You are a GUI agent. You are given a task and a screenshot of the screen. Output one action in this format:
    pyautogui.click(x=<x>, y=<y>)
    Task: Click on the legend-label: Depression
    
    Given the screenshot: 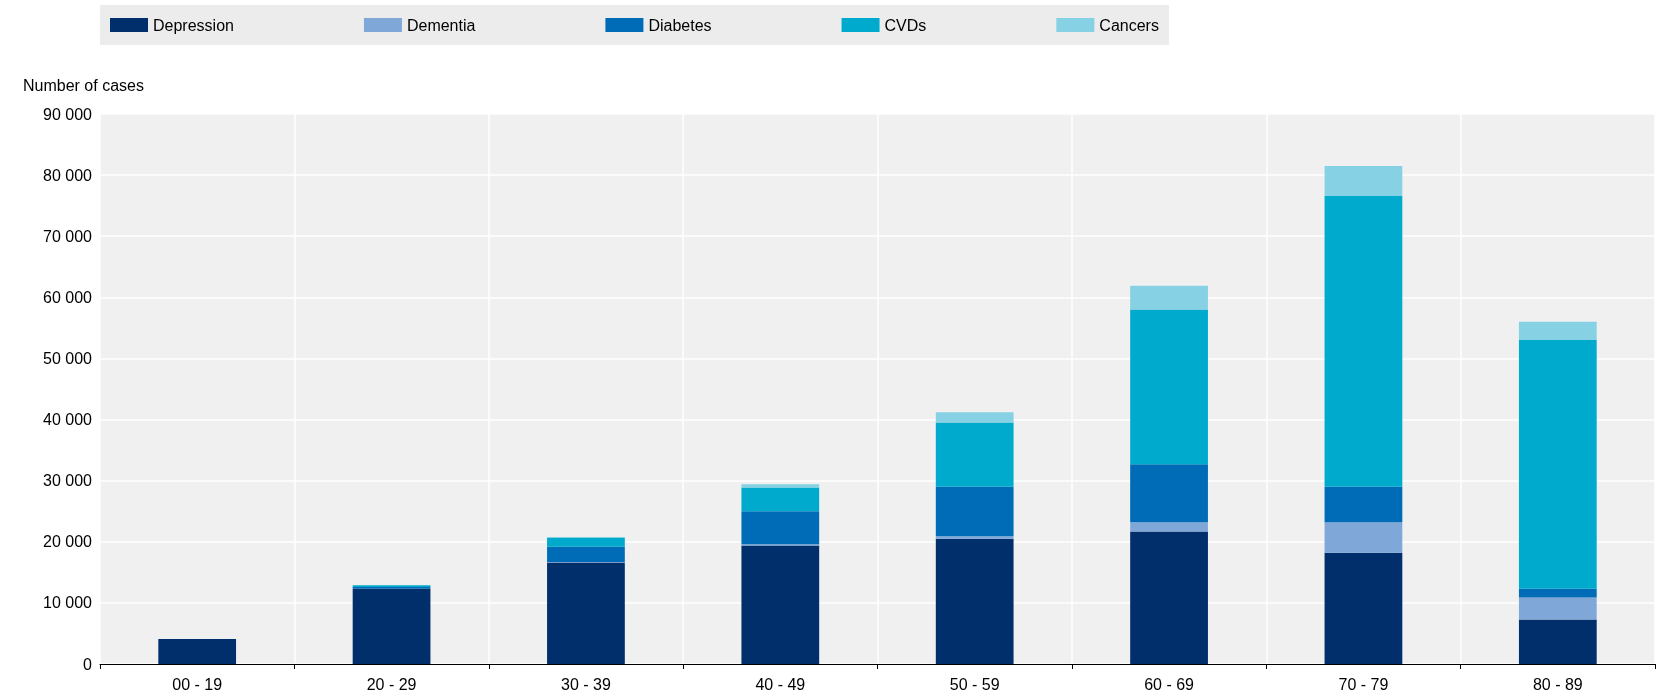 What is the action you would take?
    pyautogui.click(x=193, y=25)
    